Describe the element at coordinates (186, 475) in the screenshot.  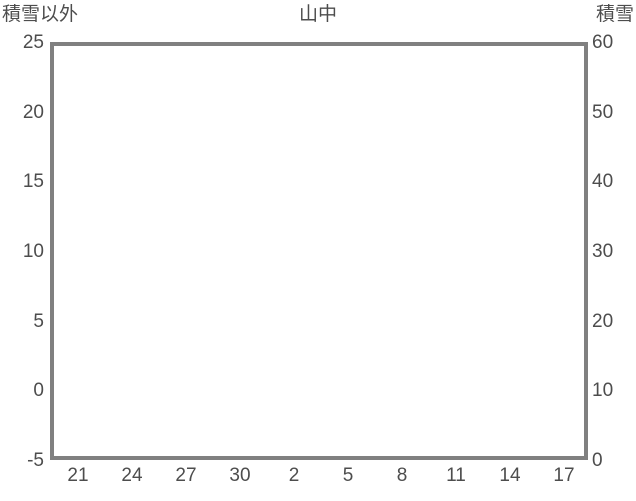
I see `x-tick: 27` at that location.